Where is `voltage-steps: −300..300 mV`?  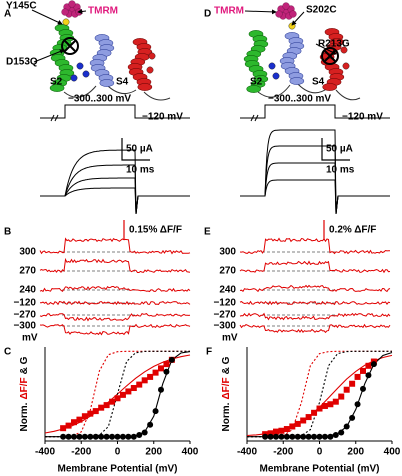
voltage-steps: −300..300 mV is located at coordinates (299, 99).